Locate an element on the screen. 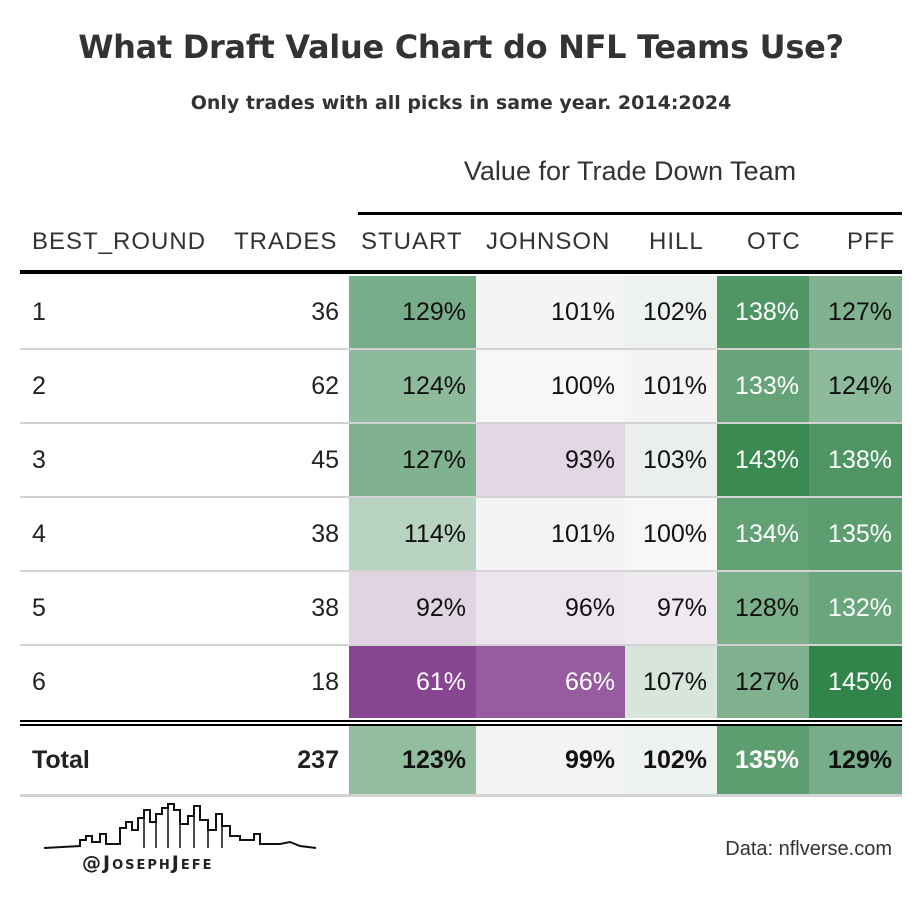 This screenshot has width=922, height=918. skyline-logo is located at coordinates (180, 826).